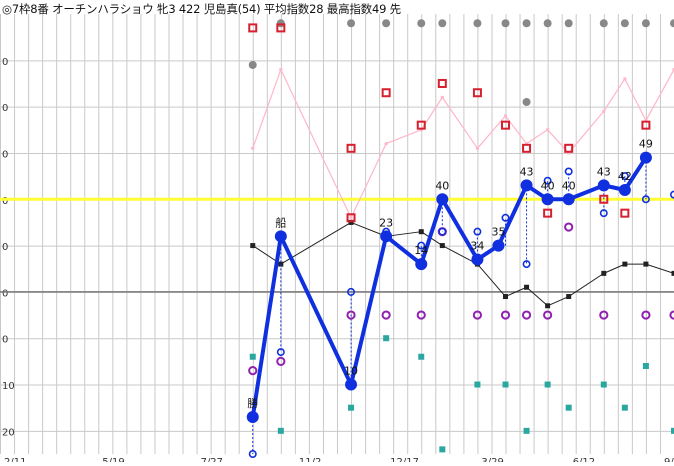 Image resolution: width=674 pixels, height=466 pixels. Describe the element at coordinates (351, 371) in the screenshot. I see `data-label: 10` at that location.